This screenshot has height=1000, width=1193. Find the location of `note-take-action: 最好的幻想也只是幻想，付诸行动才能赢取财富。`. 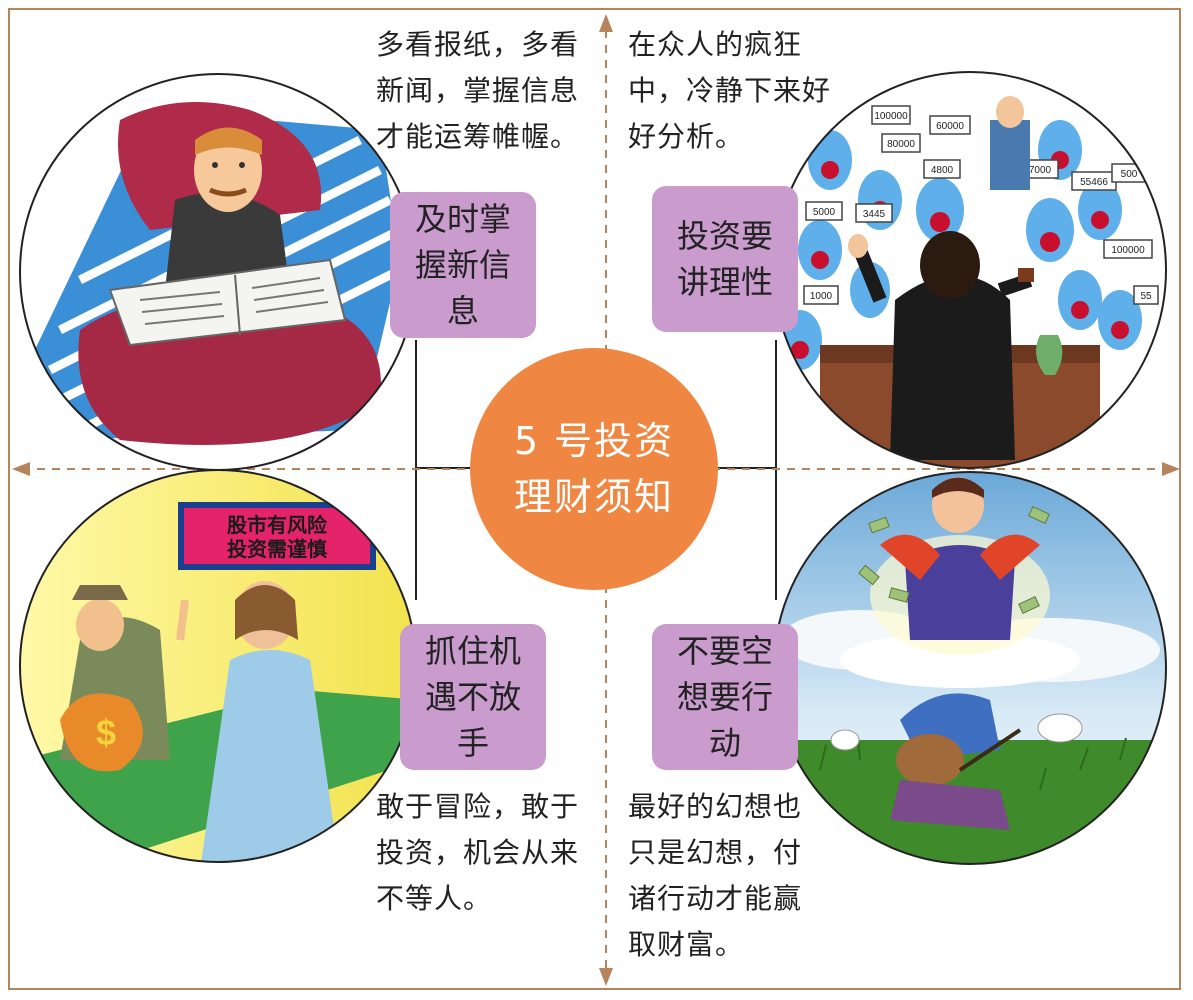

note-take-action: 最好的幻想也只是幻想，付诸行动才能赢取财富。 is located at coordinates (715, 875).